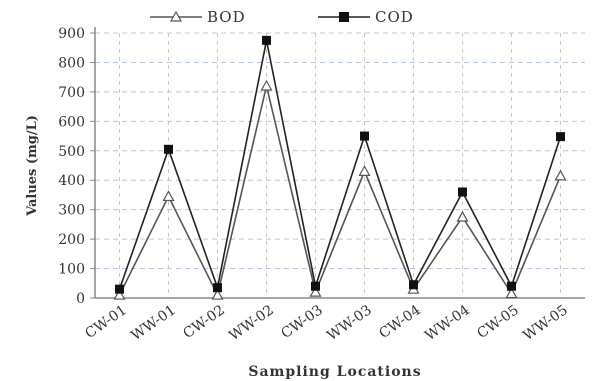 Image resolution: width=598 pixels, height=381 pixels. What do you see at coordinates (301, 322) in the screenshot?
I see `x-tick-label: CW-03` at bounding box center [301, 322].